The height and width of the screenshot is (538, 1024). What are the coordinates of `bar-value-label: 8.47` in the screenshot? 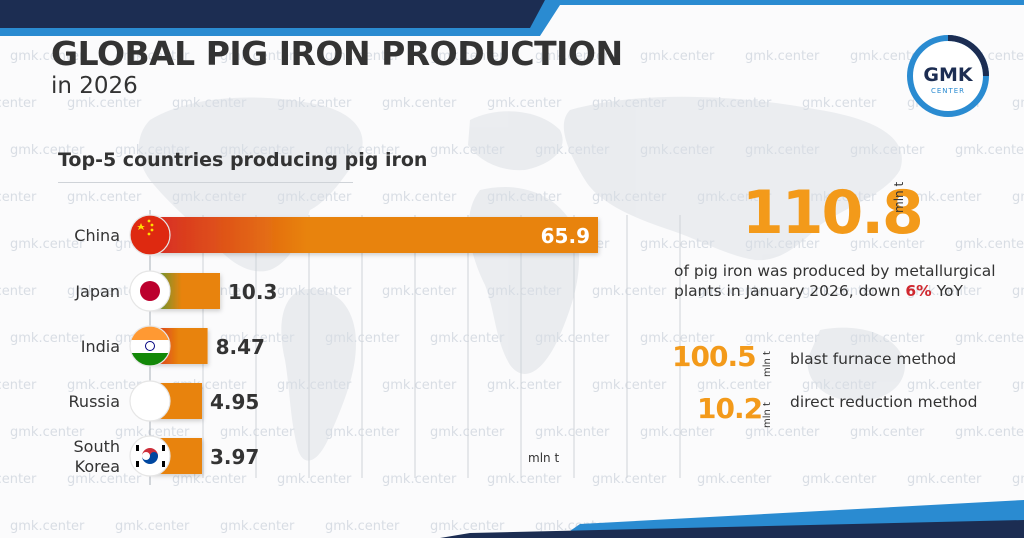 It's located at (240, 347).